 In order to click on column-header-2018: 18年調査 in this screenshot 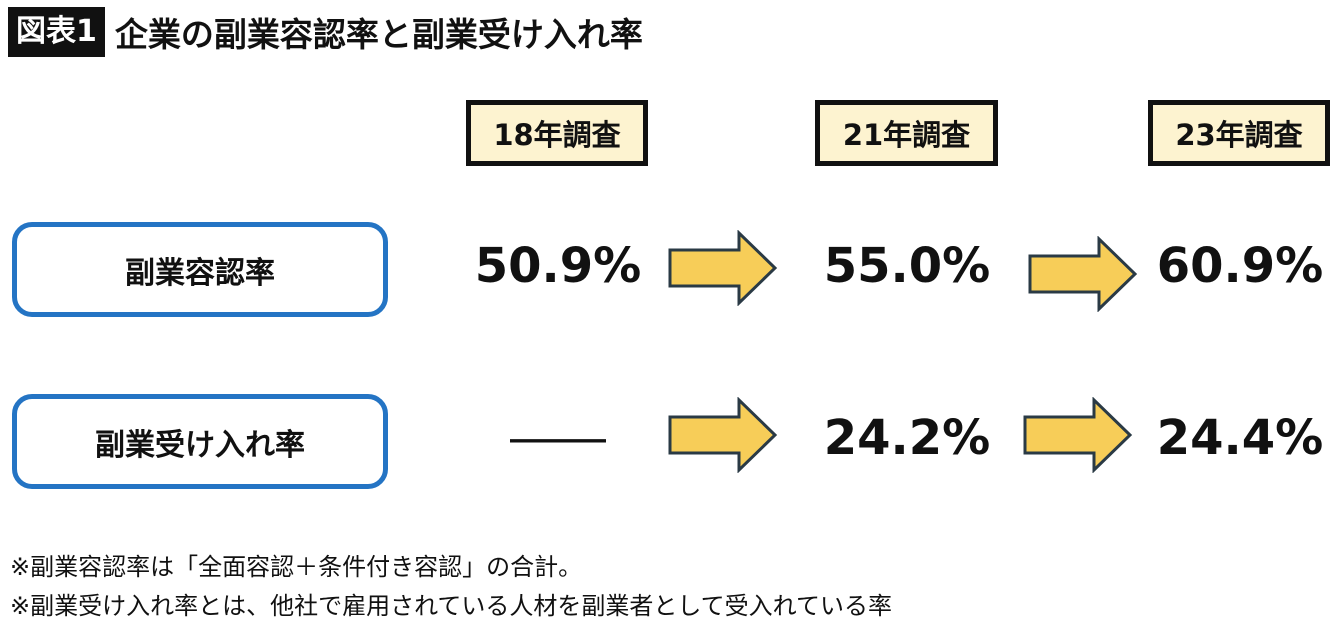, I will do `click(557, 133)`.